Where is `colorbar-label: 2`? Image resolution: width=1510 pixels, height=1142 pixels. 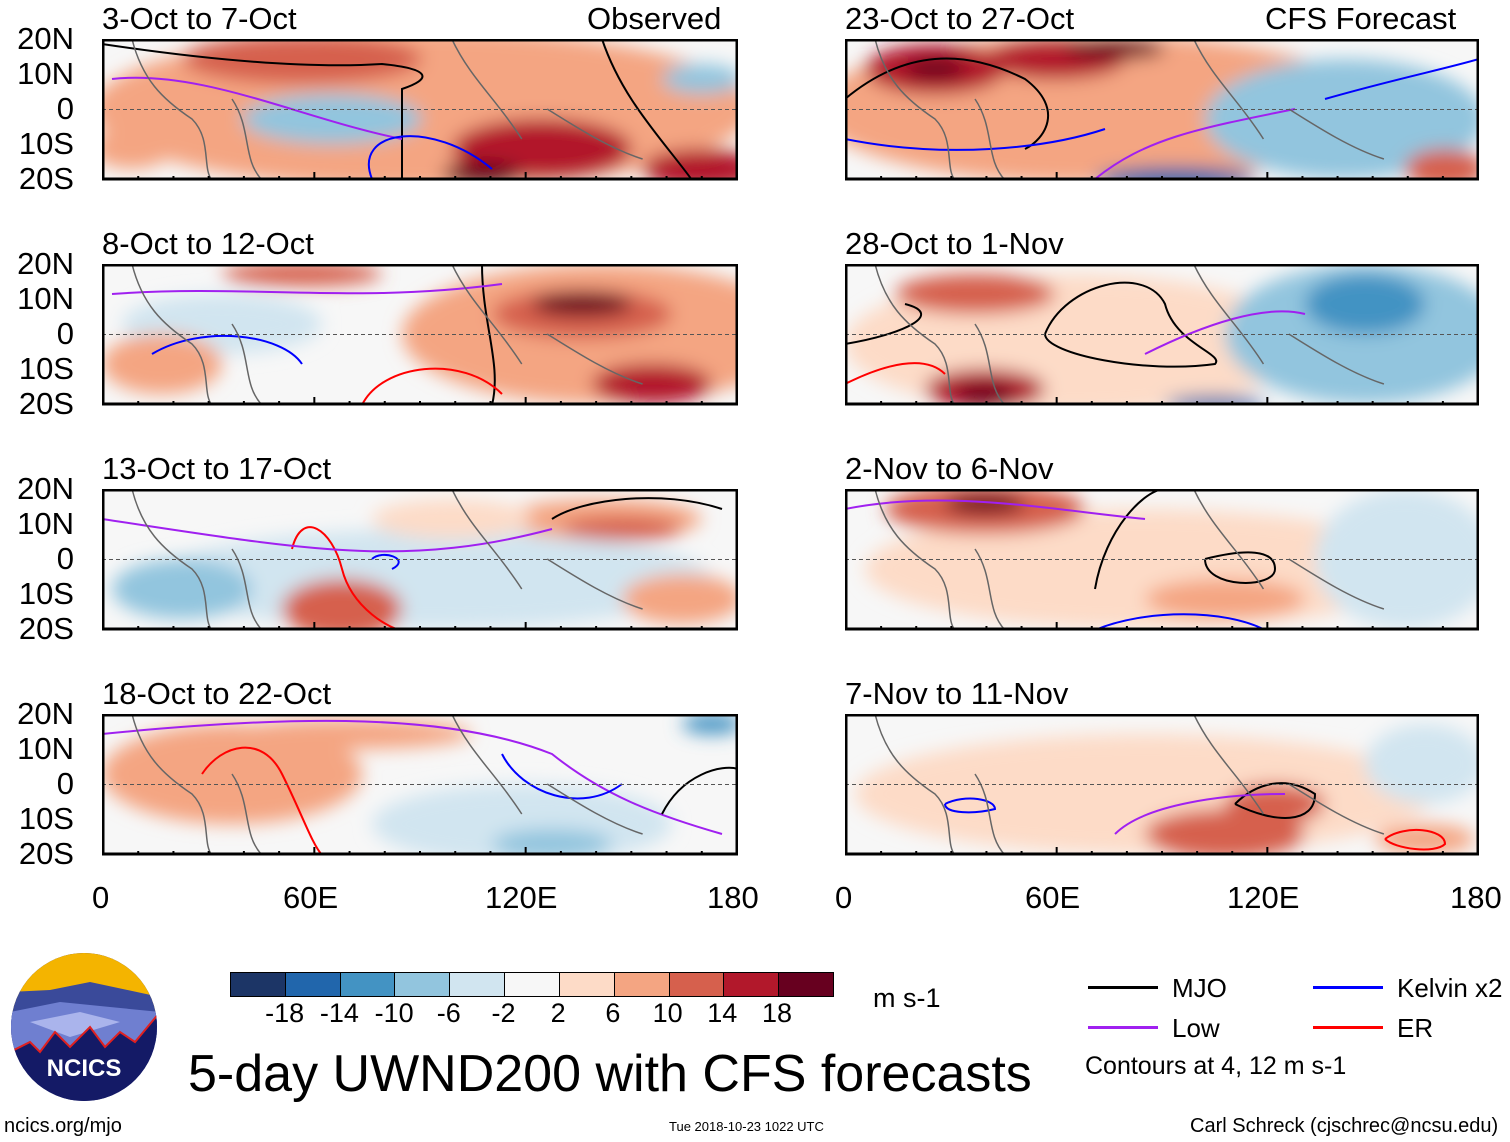
colorbar-label: 2 is located at coordinates (558, 1013).